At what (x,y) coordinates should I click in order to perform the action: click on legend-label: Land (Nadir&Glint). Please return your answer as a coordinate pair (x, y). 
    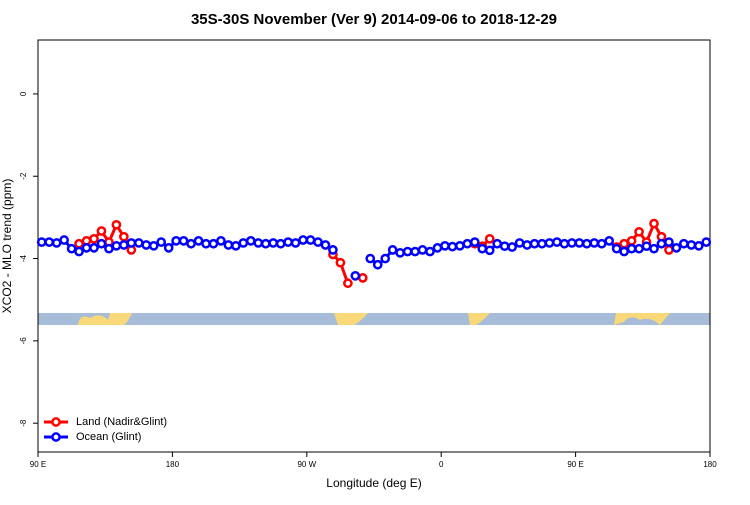
    Looking at the image, I should click on (121, 422).